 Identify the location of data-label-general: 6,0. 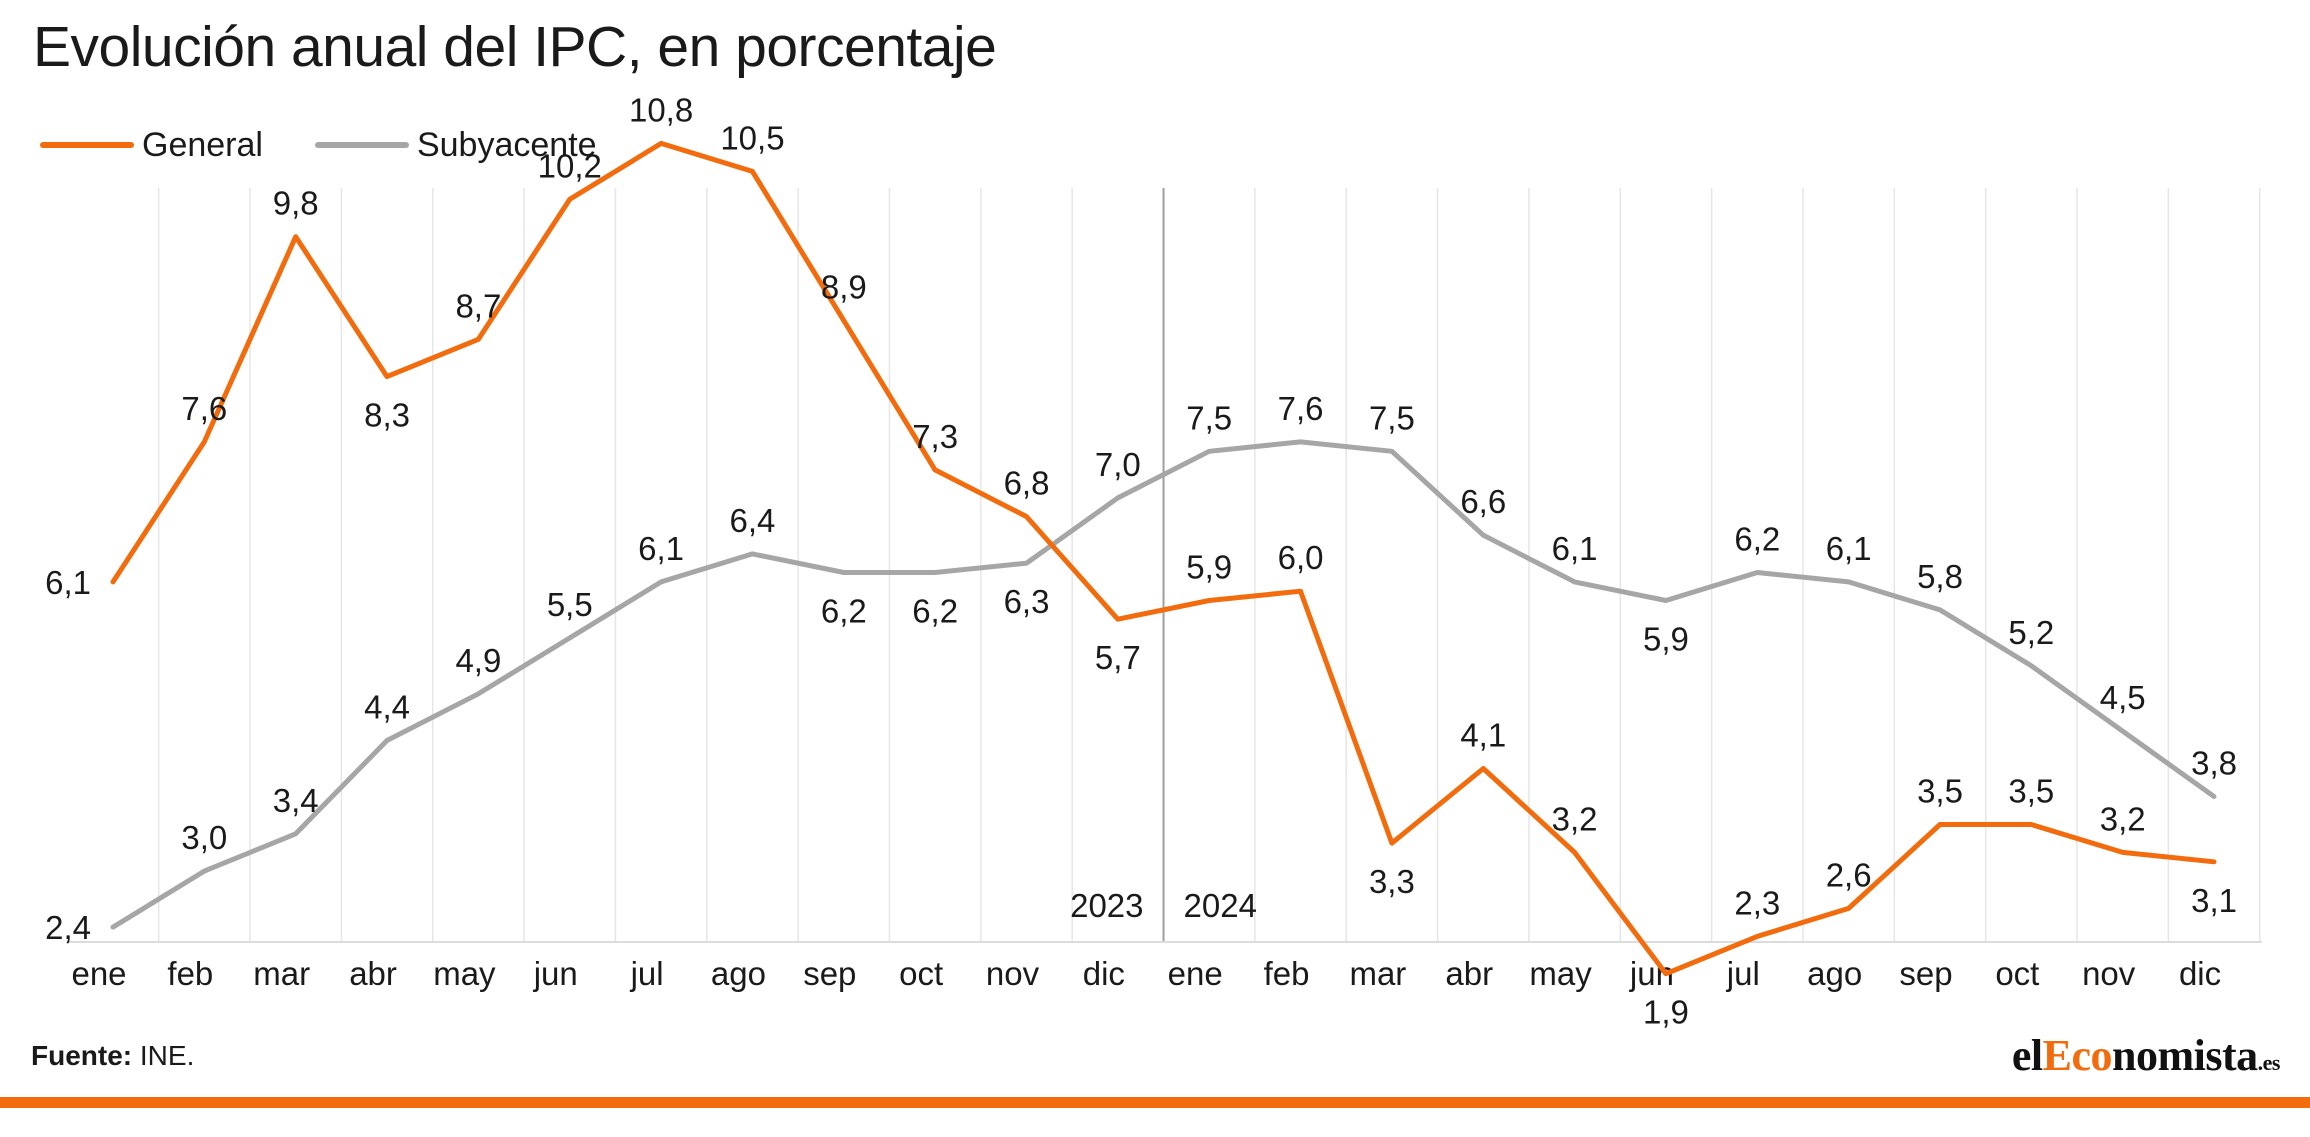
(1301, 557).